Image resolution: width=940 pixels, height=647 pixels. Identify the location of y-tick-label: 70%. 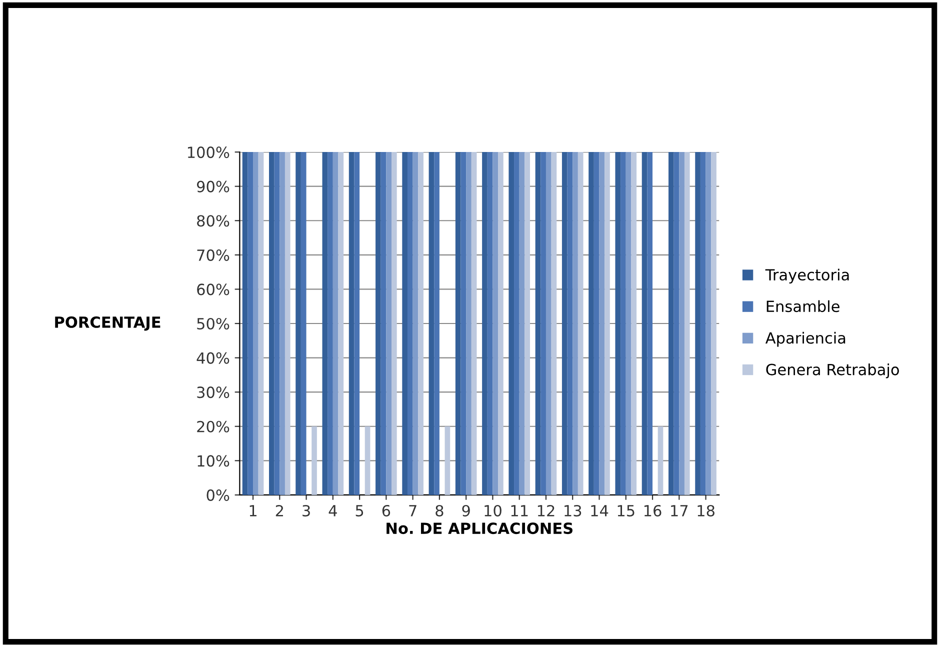
(213, 255).